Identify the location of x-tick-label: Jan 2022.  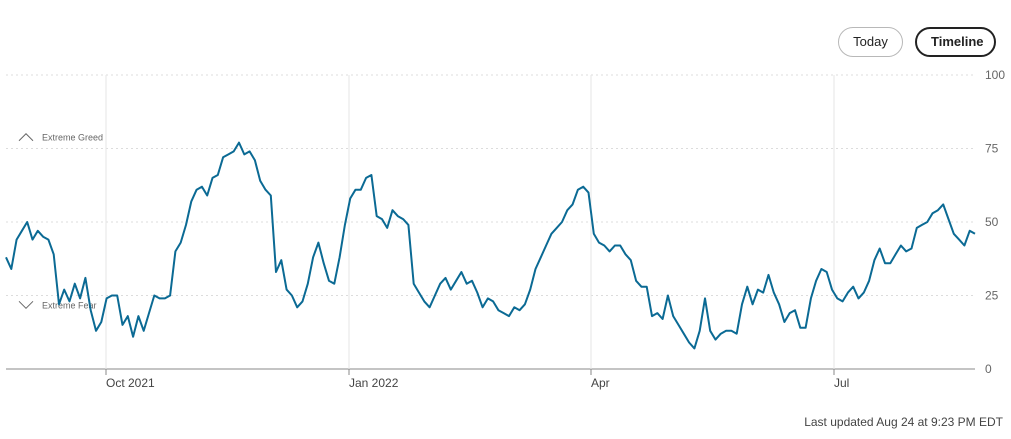
(374, 383).